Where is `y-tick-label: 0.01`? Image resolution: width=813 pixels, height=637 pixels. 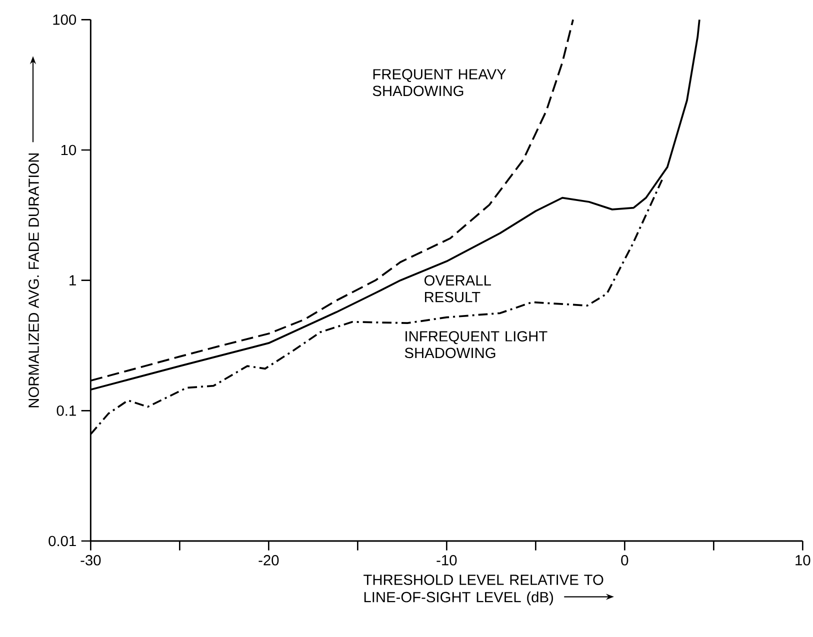
y-tick-label: 0.01 is located at coordinates (62, 541).